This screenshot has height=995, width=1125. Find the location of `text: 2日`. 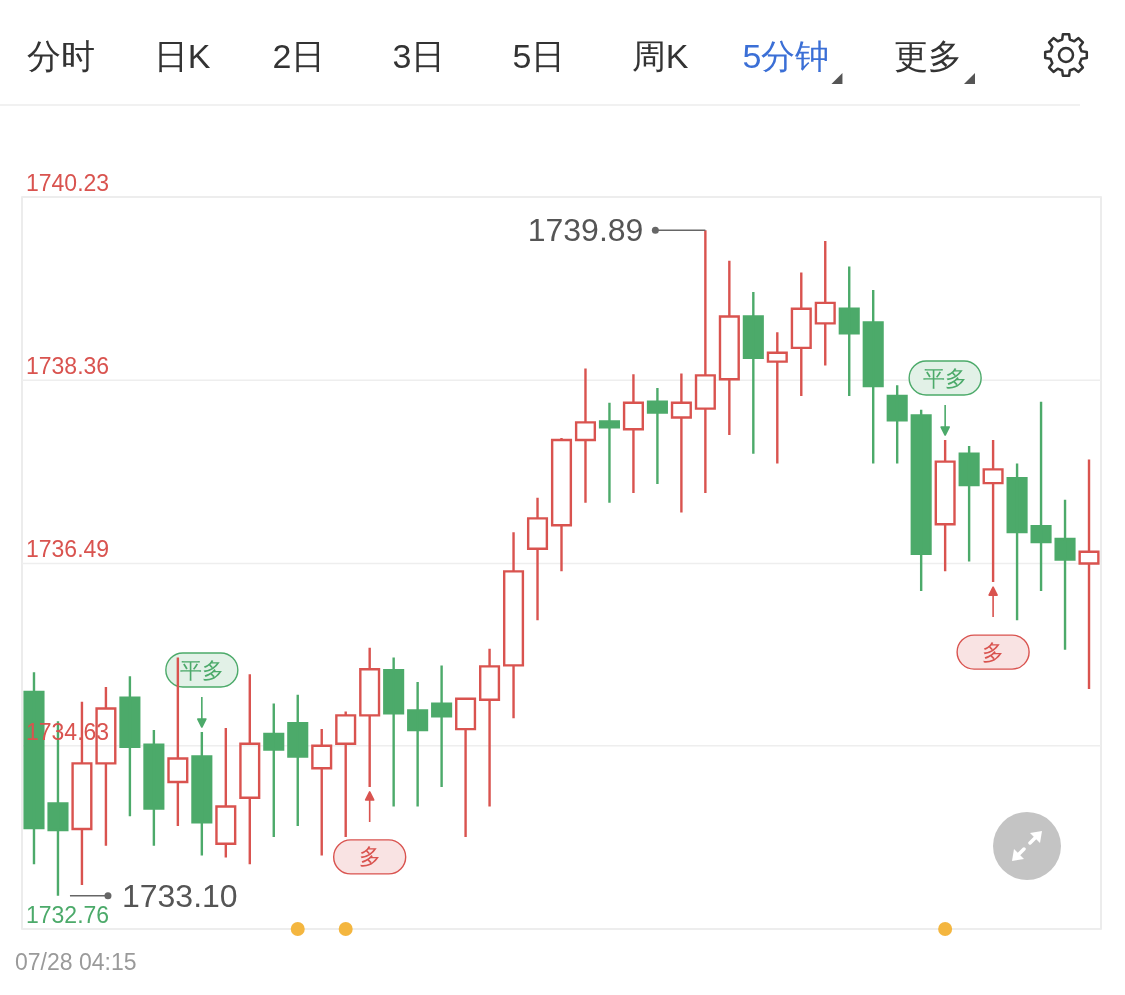

text: 2日 is located at coordinates (299, 56).